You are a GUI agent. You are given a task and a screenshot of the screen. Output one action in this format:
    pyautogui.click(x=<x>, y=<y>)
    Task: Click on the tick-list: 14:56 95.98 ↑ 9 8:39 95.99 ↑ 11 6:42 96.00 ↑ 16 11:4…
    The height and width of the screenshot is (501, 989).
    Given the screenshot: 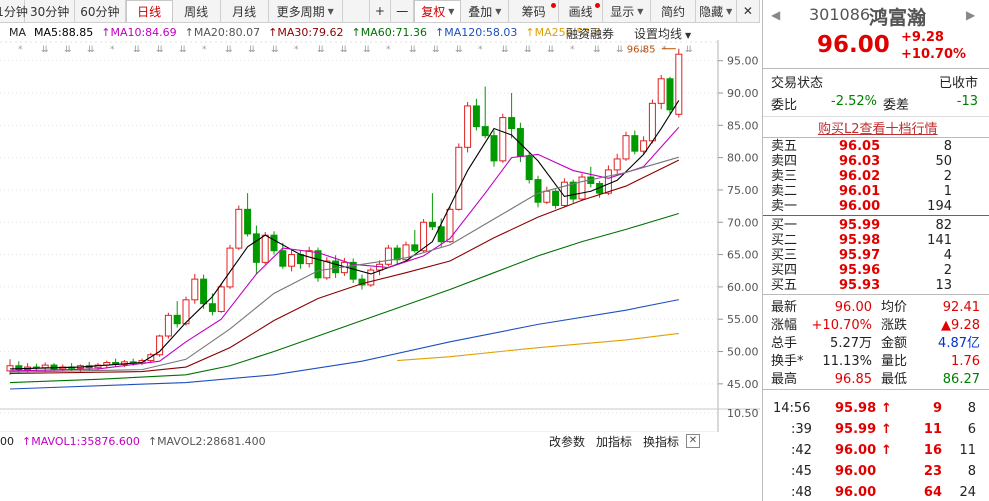 What is the action you would take?
    pyautogui.click(x=876, y=449)
    